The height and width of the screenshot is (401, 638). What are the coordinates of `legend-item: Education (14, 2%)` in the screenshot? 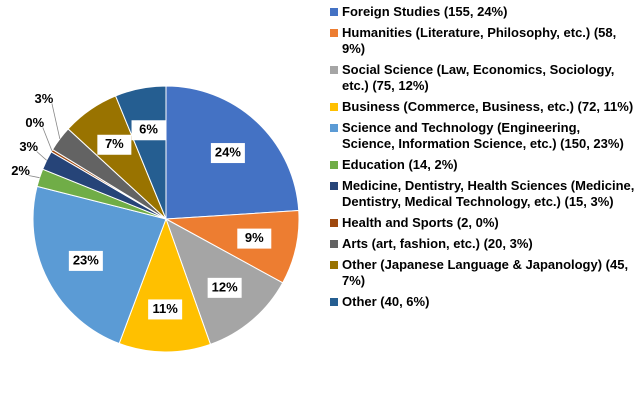 It's located at (483, 165).